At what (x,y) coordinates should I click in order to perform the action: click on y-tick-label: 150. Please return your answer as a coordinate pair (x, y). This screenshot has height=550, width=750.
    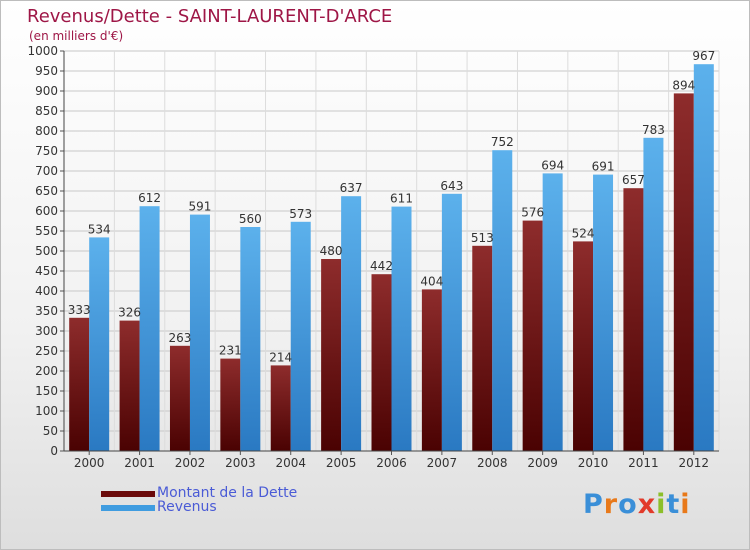
    Looking at the image, I should click on (46, 391).